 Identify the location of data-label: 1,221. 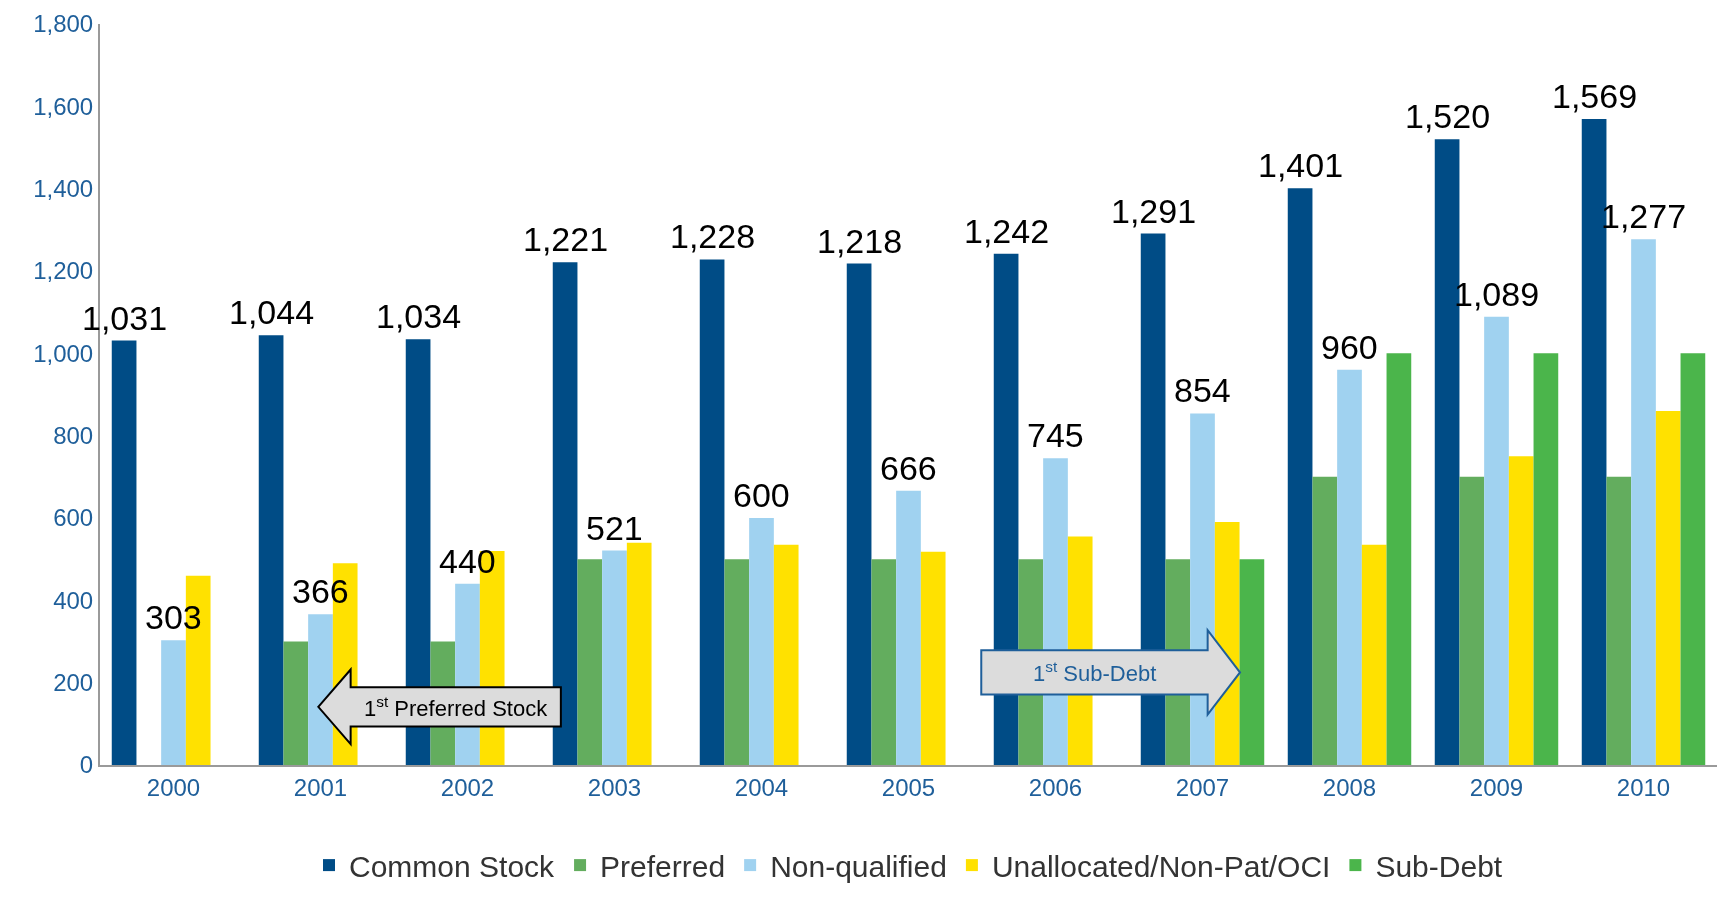
(566, 239).